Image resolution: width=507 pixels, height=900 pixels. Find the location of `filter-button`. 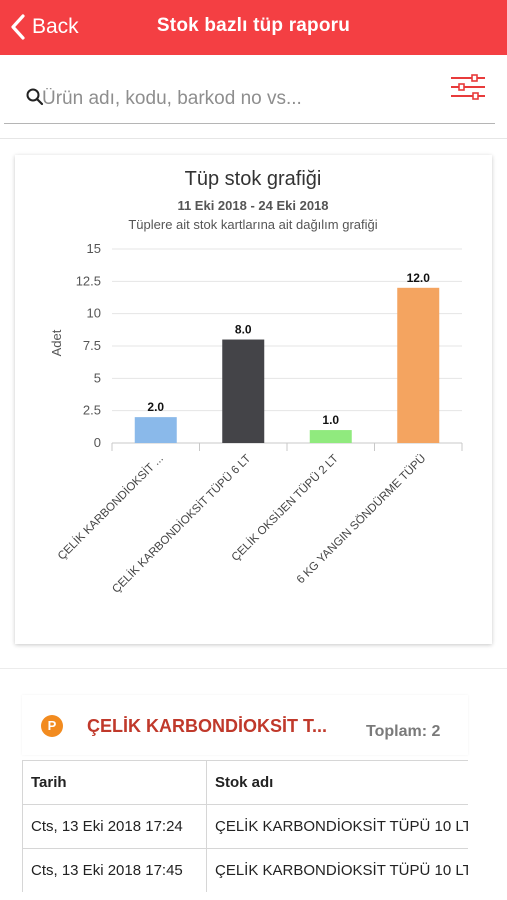

filter-button is located at coordinates (468, 89).